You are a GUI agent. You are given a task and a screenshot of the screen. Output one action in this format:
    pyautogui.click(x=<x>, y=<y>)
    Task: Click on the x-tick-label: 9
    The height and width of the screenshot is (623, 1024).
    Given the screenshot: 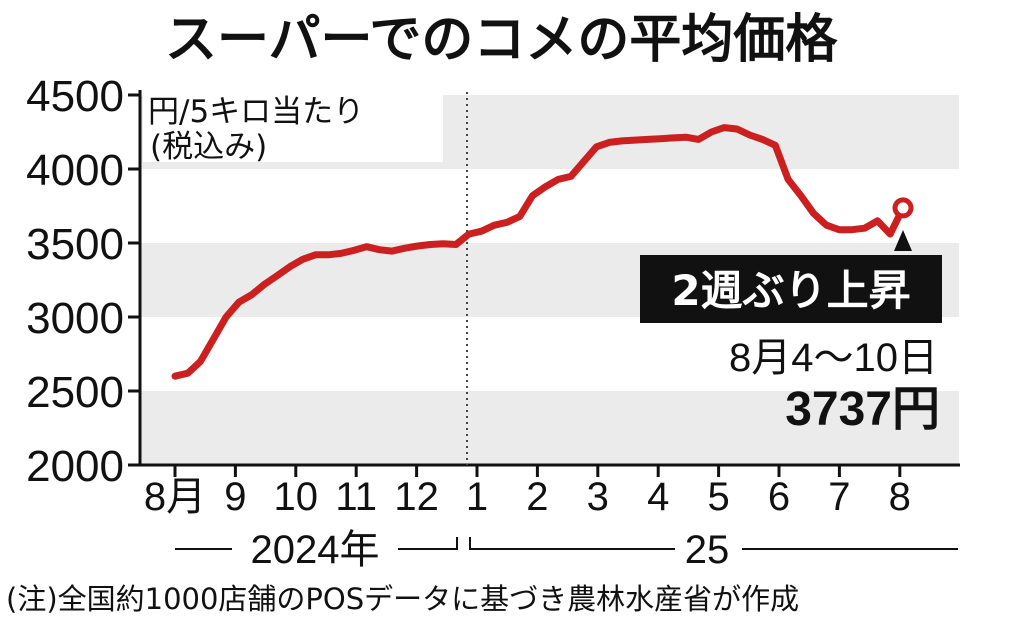 What is the action you would take?
    pyautogui.click(x=235, y=497)
    